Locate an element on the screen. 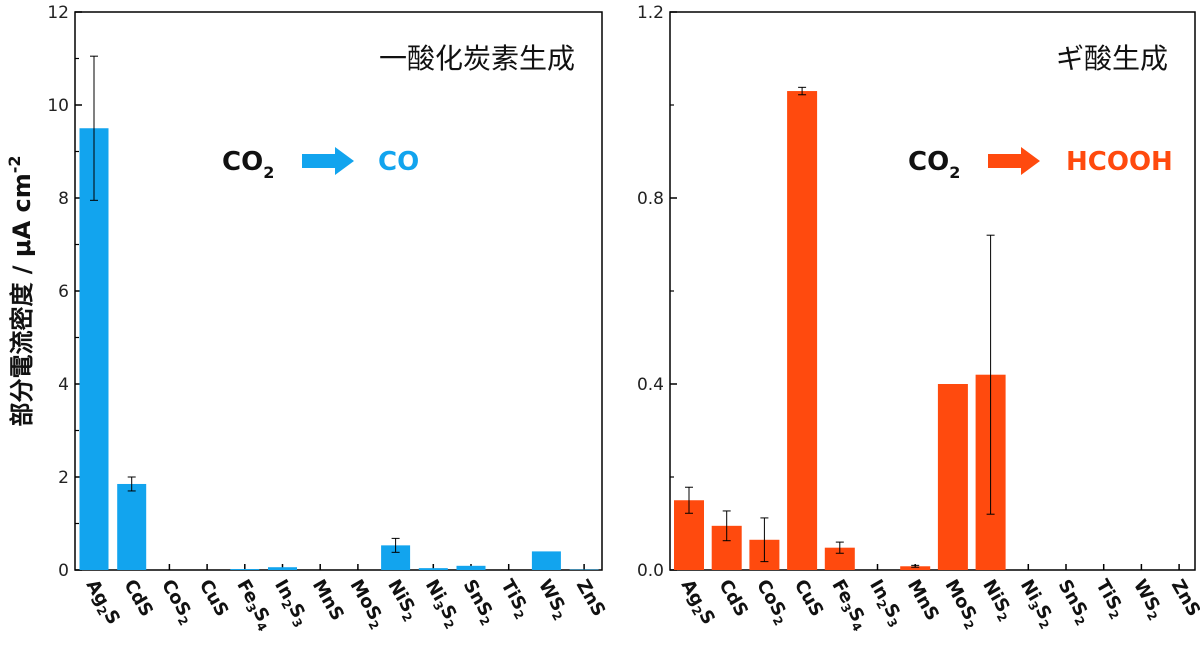  product-label: HCOOH is located at coordinates (1119, 162).